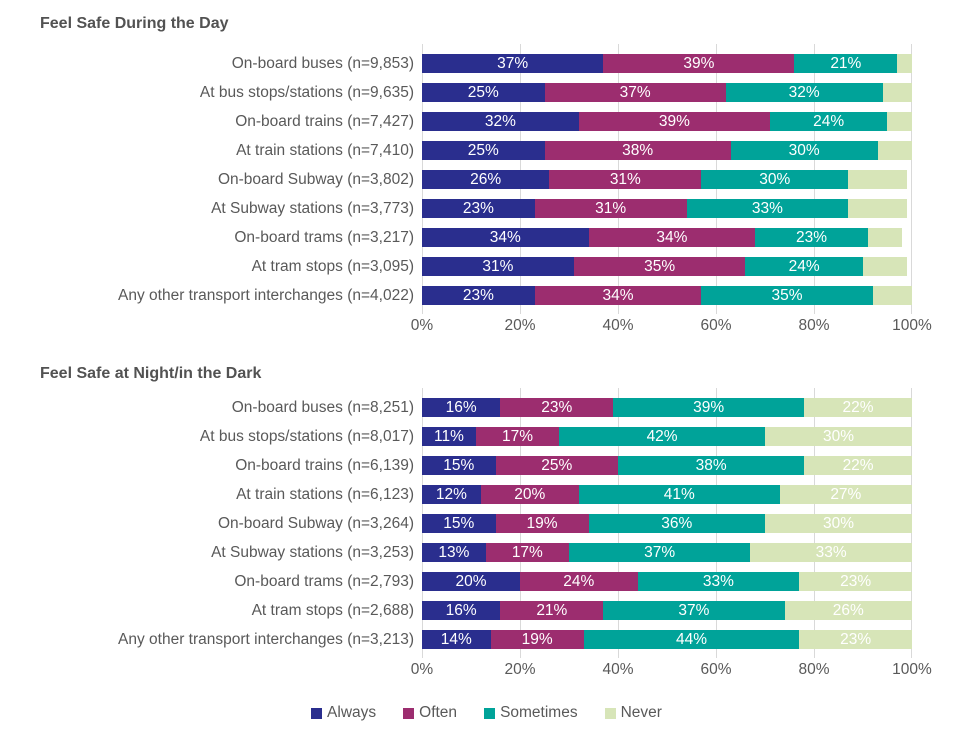  Describe the element at coordinates (134, 23) in the screenshot. I see `chart-title-day: Feel Safe During the Day` at that location.